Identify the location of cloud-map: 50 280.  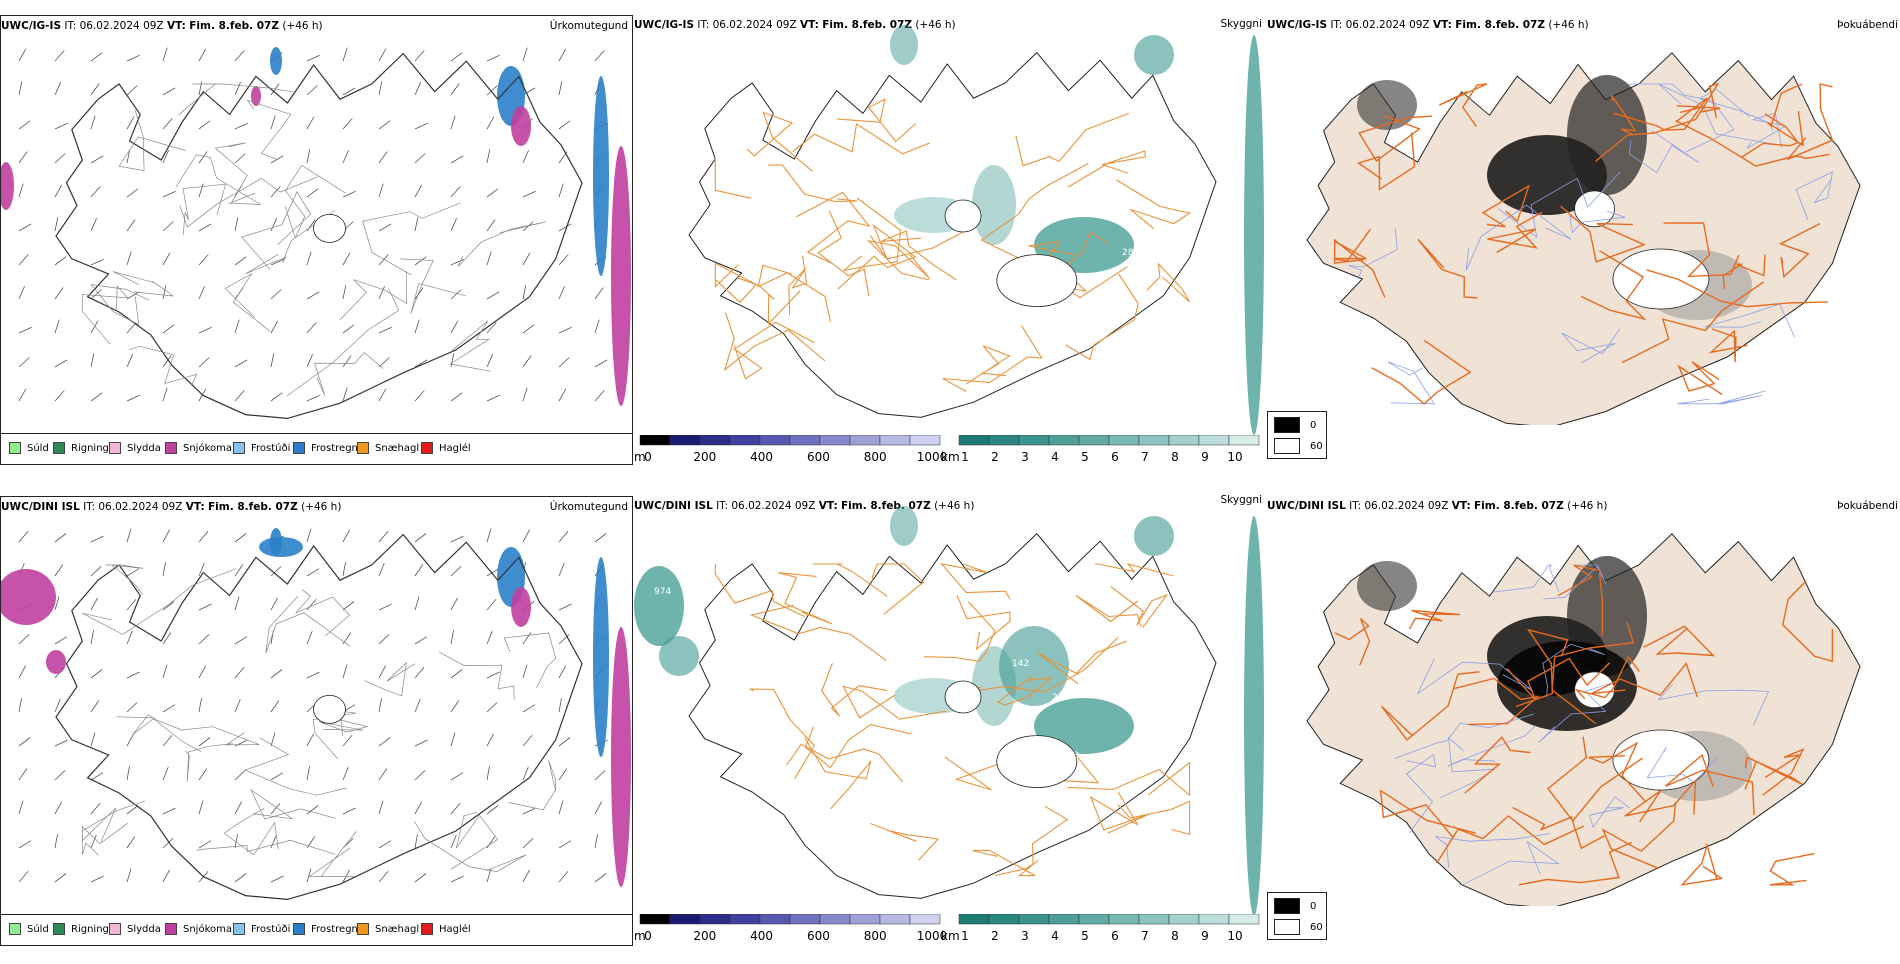
(976, 230).